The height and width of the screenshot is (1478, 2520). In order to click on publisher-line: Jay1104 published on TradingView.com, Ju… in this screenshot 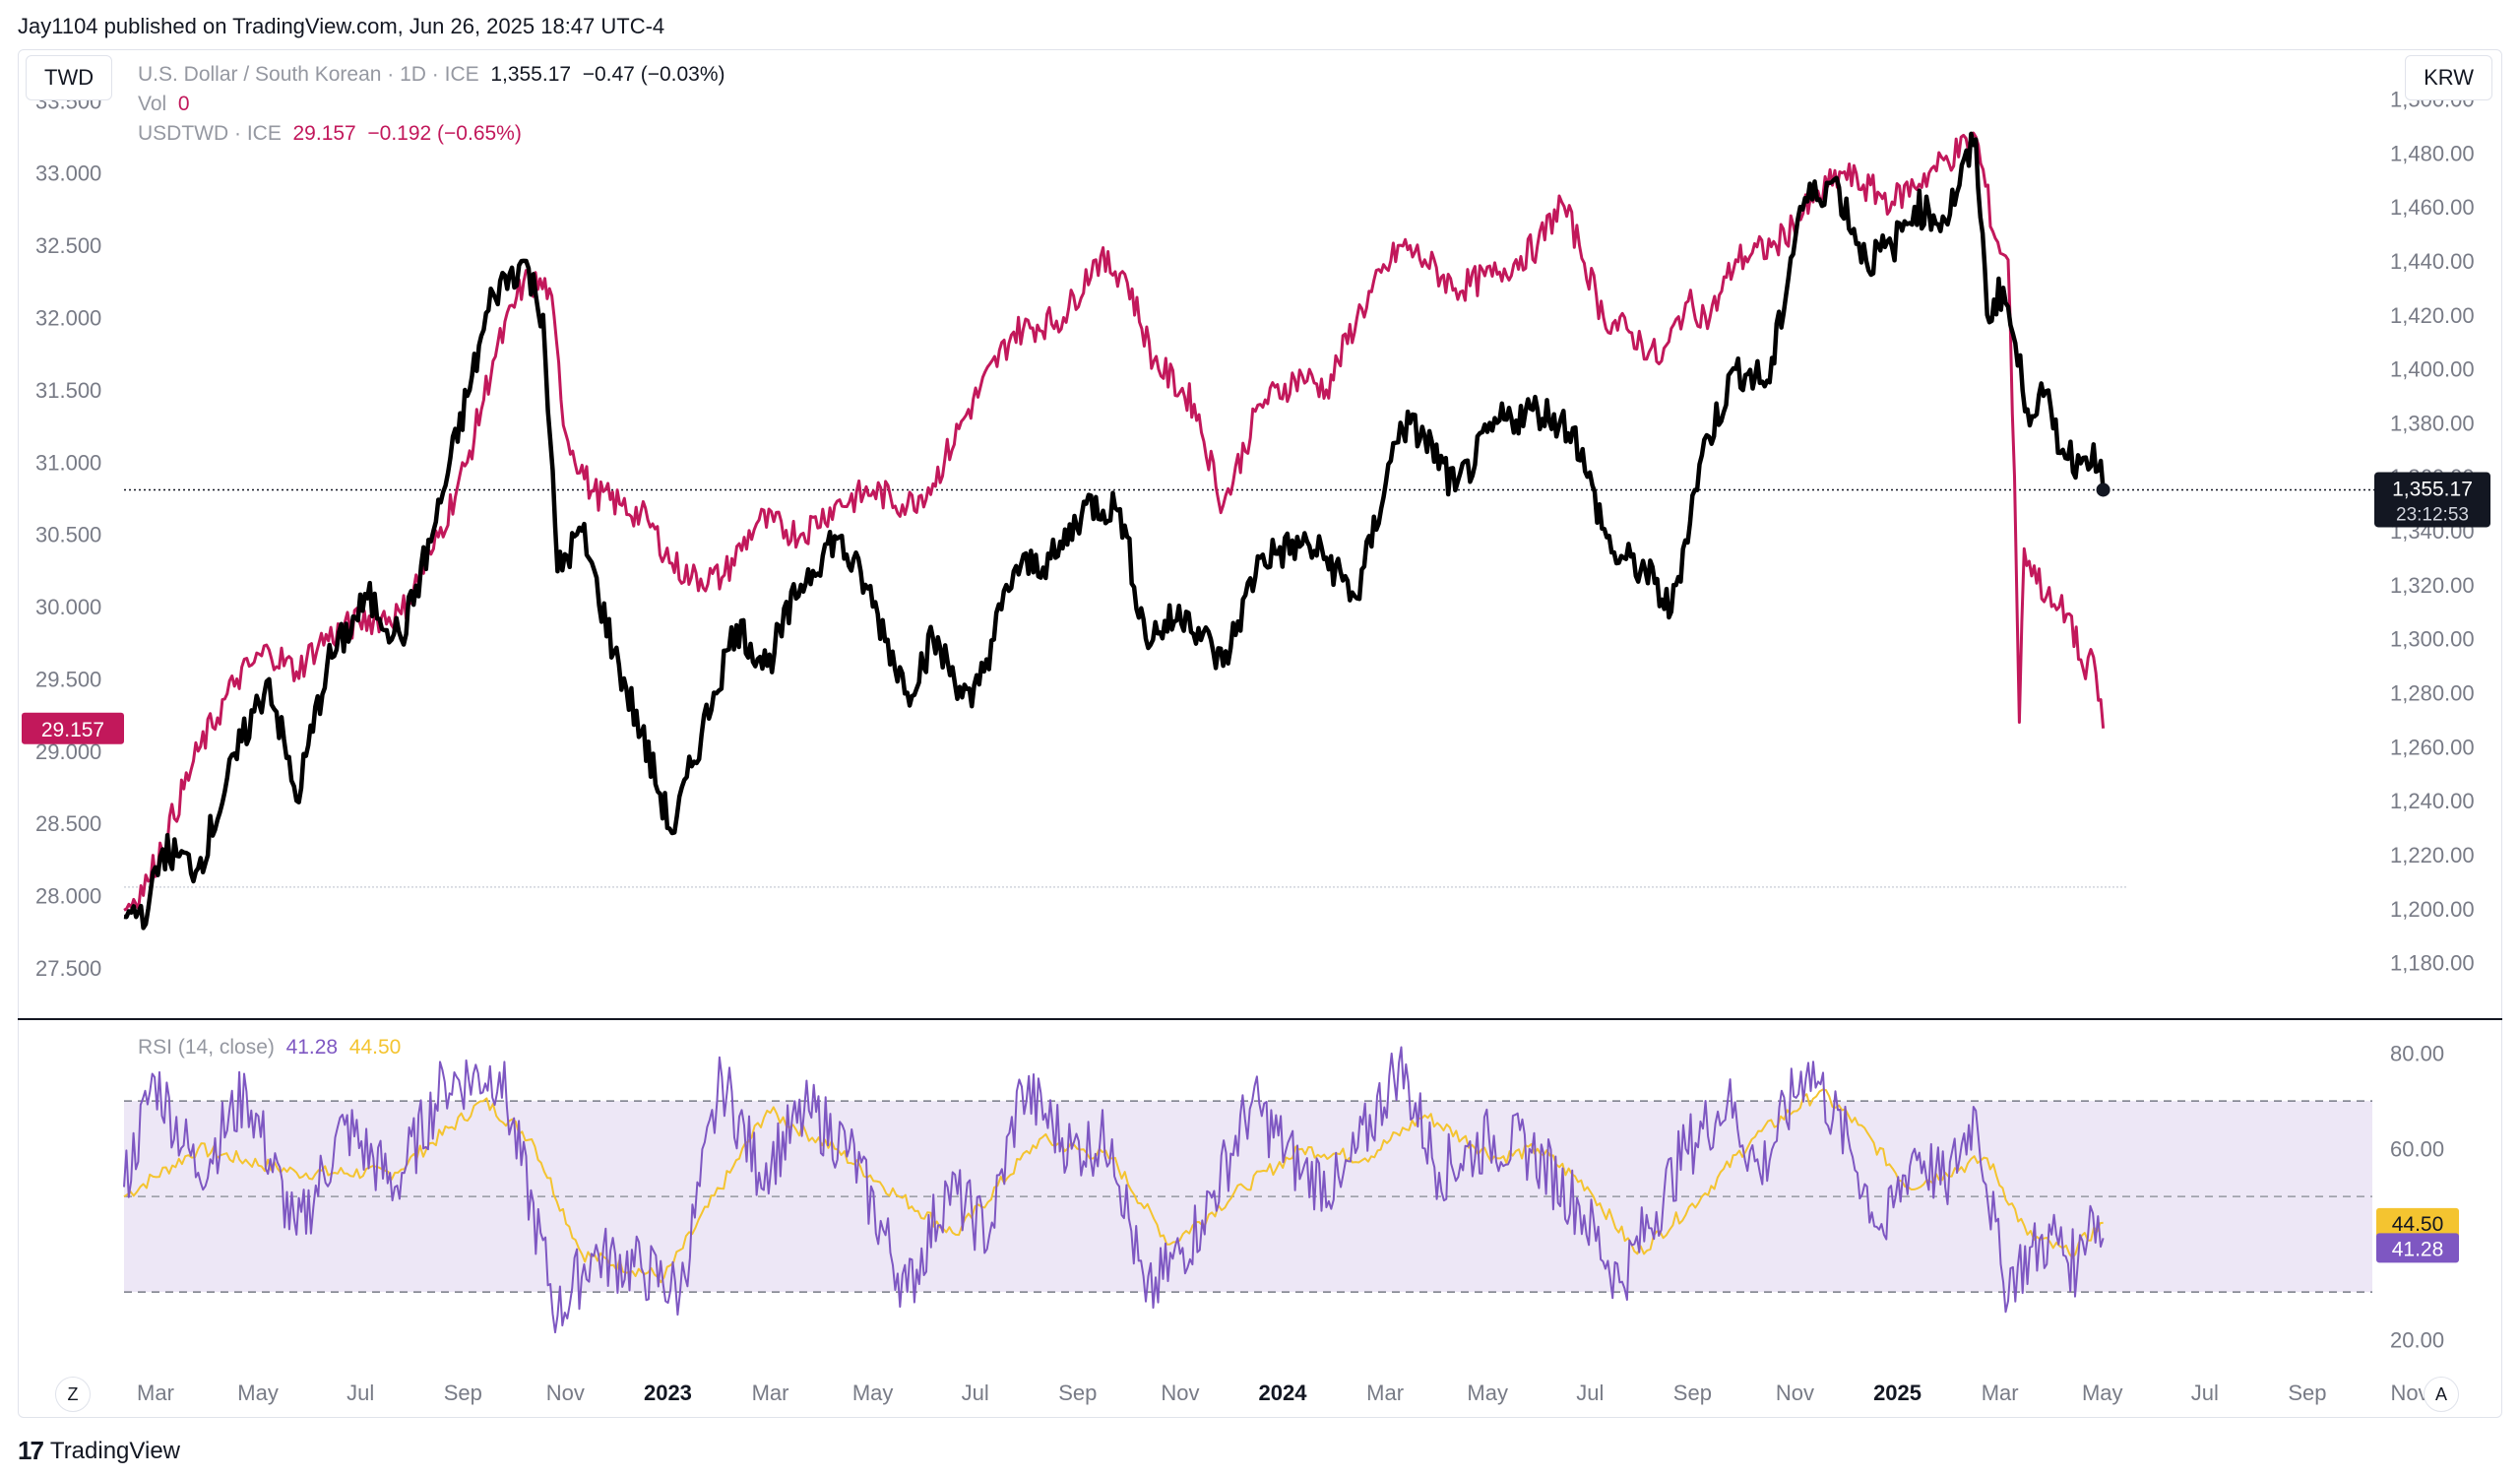, I will do `click(341, 26)`.